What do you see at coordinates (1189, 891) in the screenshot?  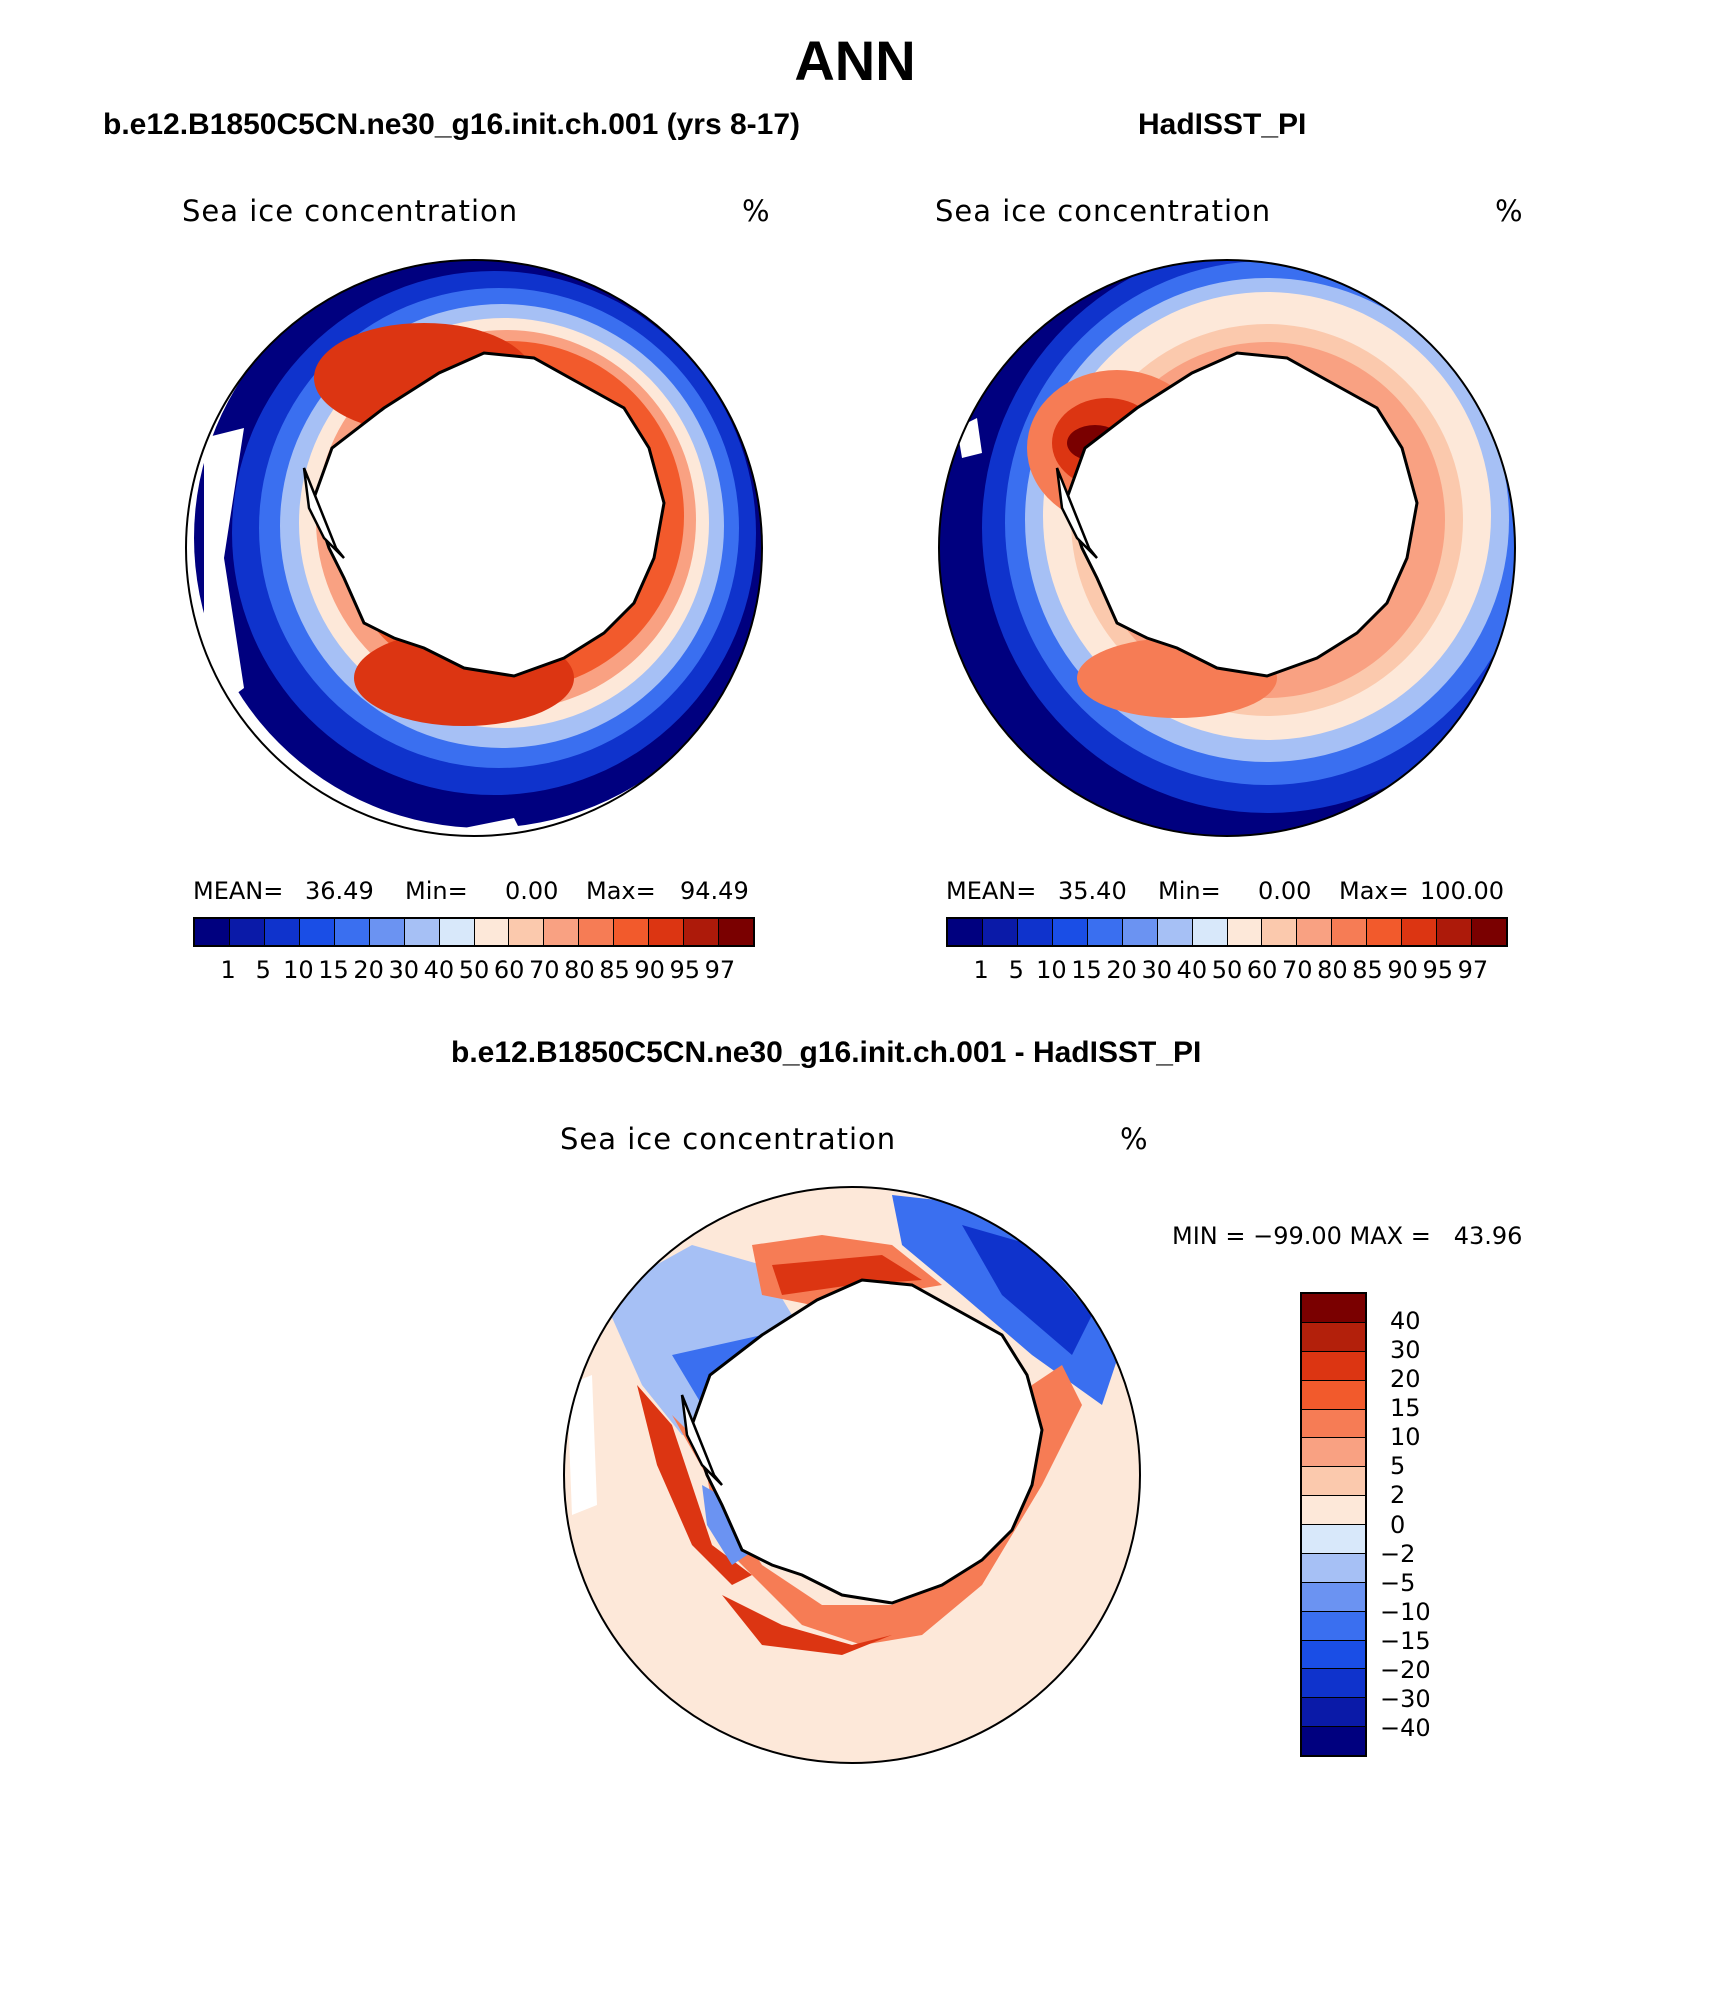 I see `panel-2-min-label: Min=` at bounding box center [1189, 891].